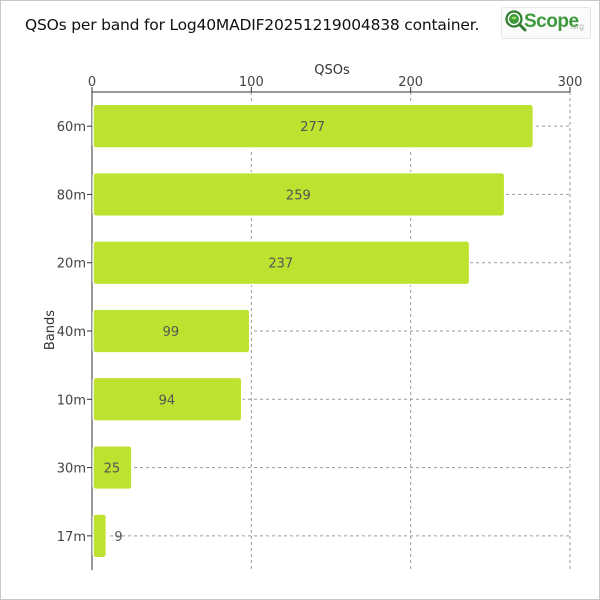  I want to click on x-tick-label: 100, so click(251, 82).